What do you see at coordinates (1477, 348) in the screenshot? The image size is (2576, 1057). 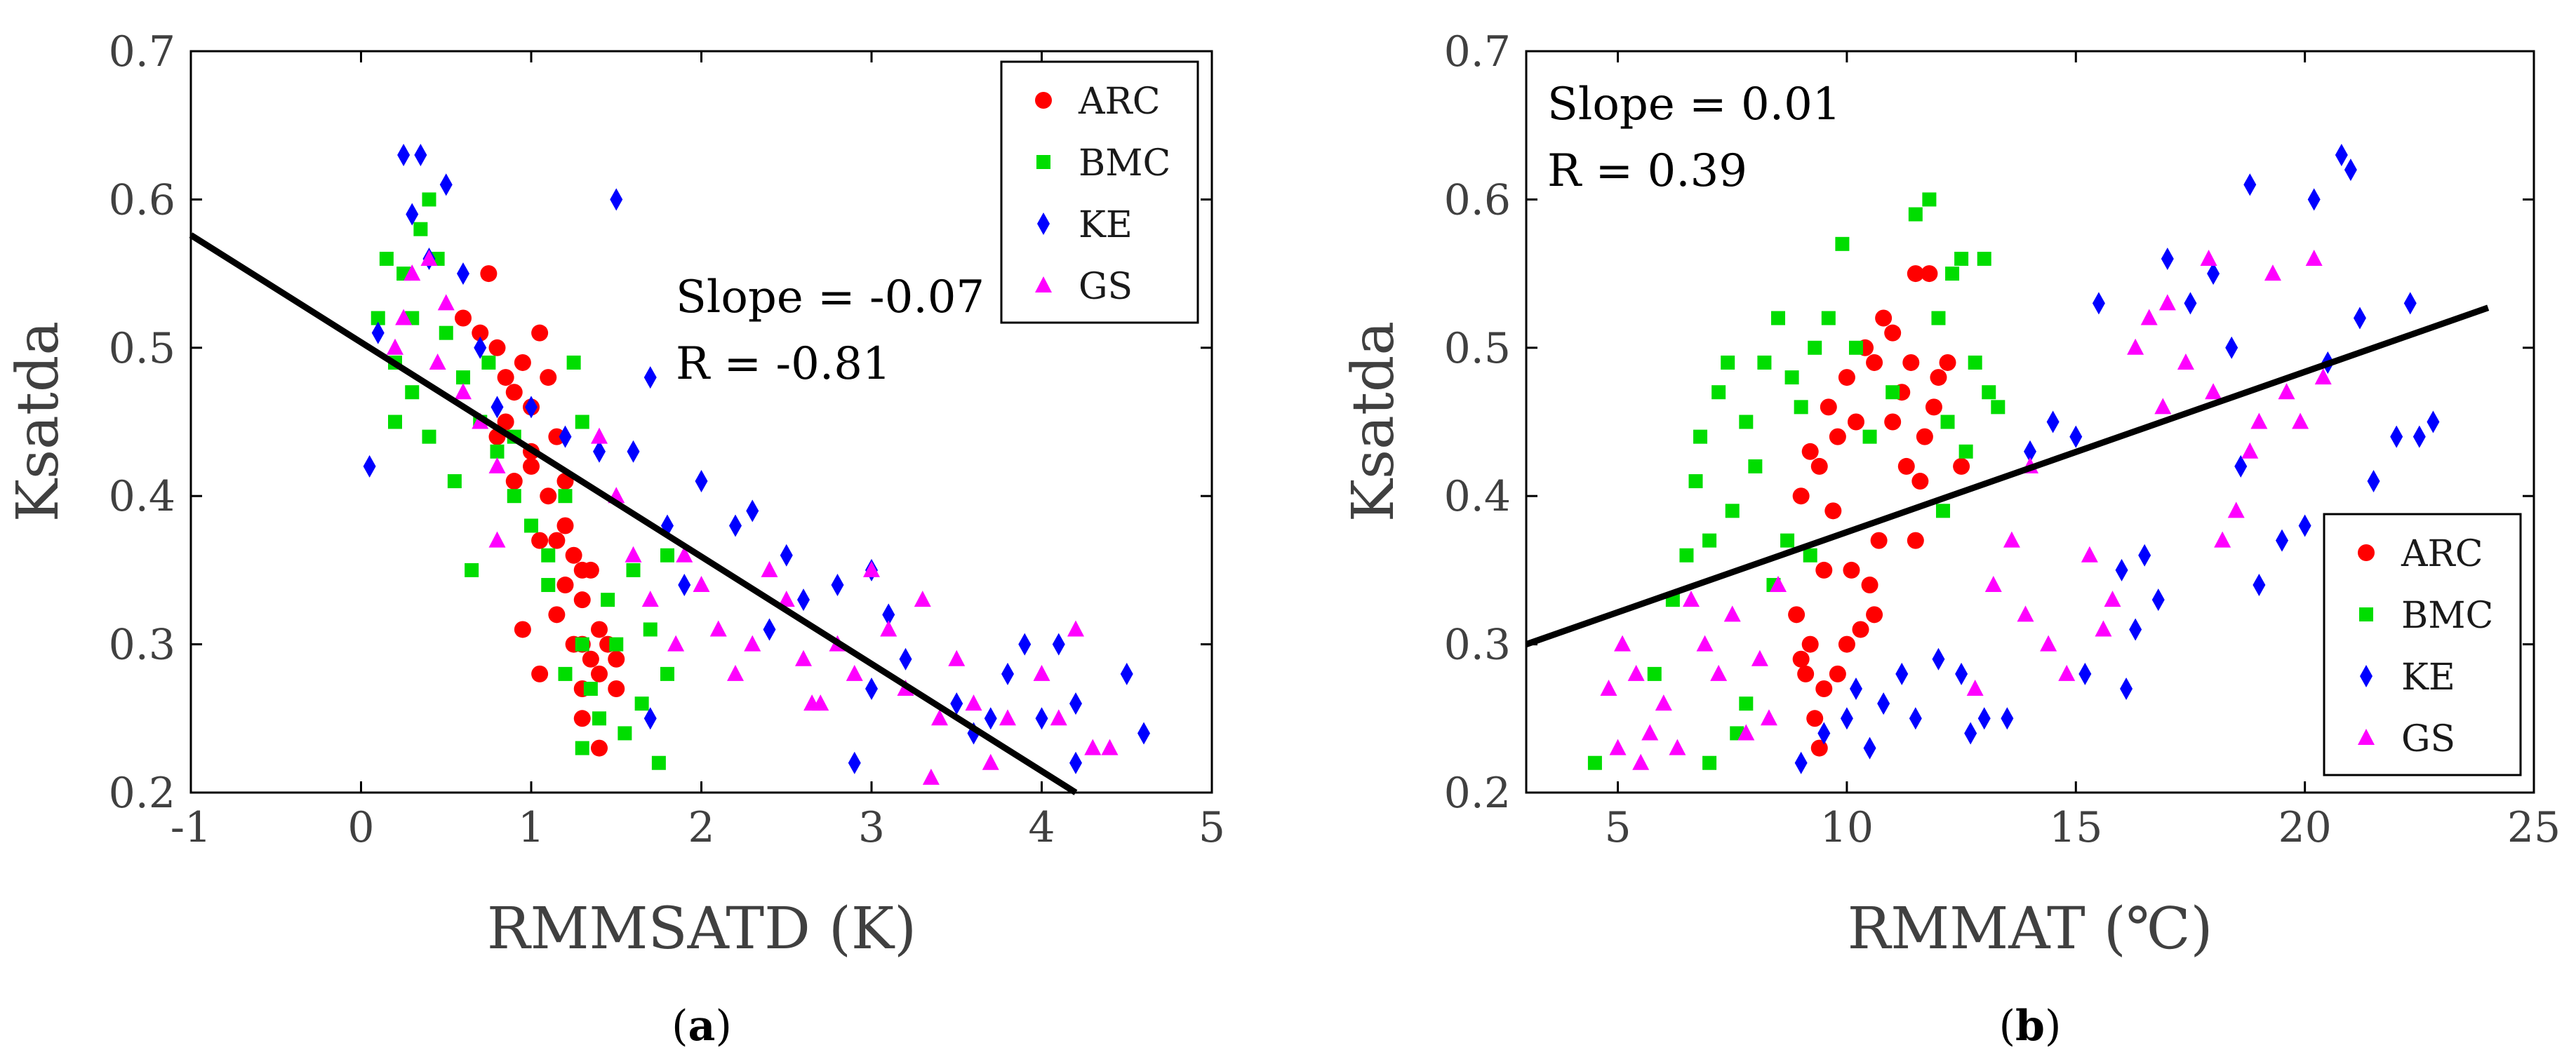 I see `y-tick-label: 0.5` at bounding box center [1477, 348].